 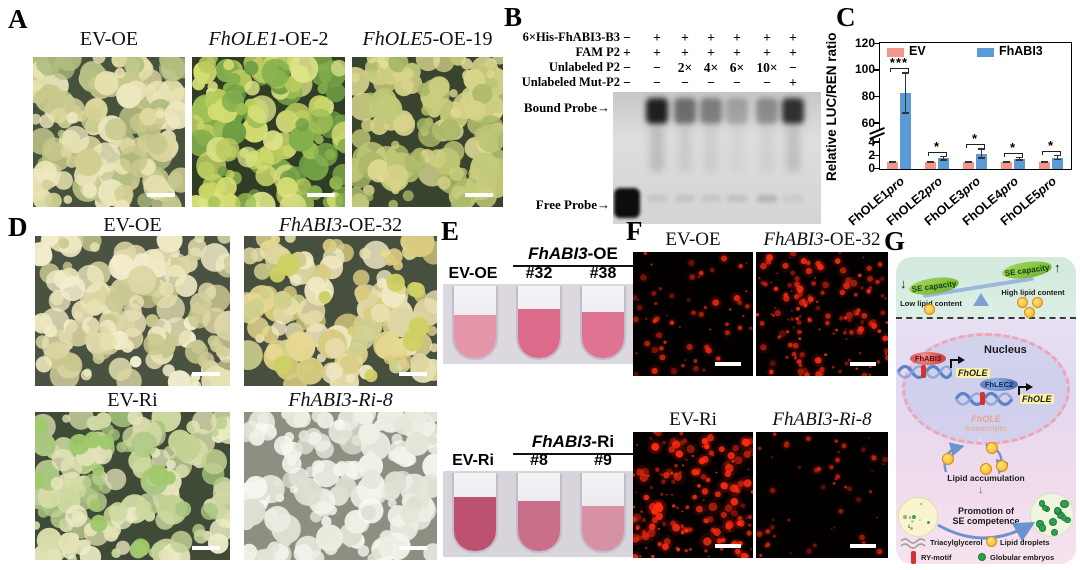 What do you see at coordinates (868, 96) in the screenshot?
I see `y-tick-label: 80` at bounding box center [868, 96].